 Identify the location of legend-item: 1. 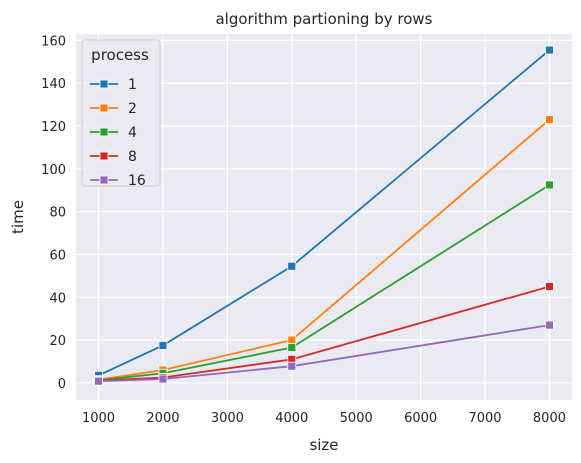
(113, 85).